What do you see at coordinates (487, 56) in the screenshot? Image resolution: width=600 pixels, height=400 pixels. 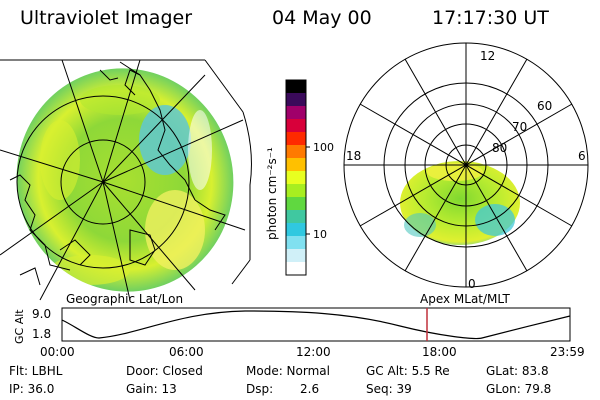 I see `mlt-label-12: 12` at bounding box center [487, 56].